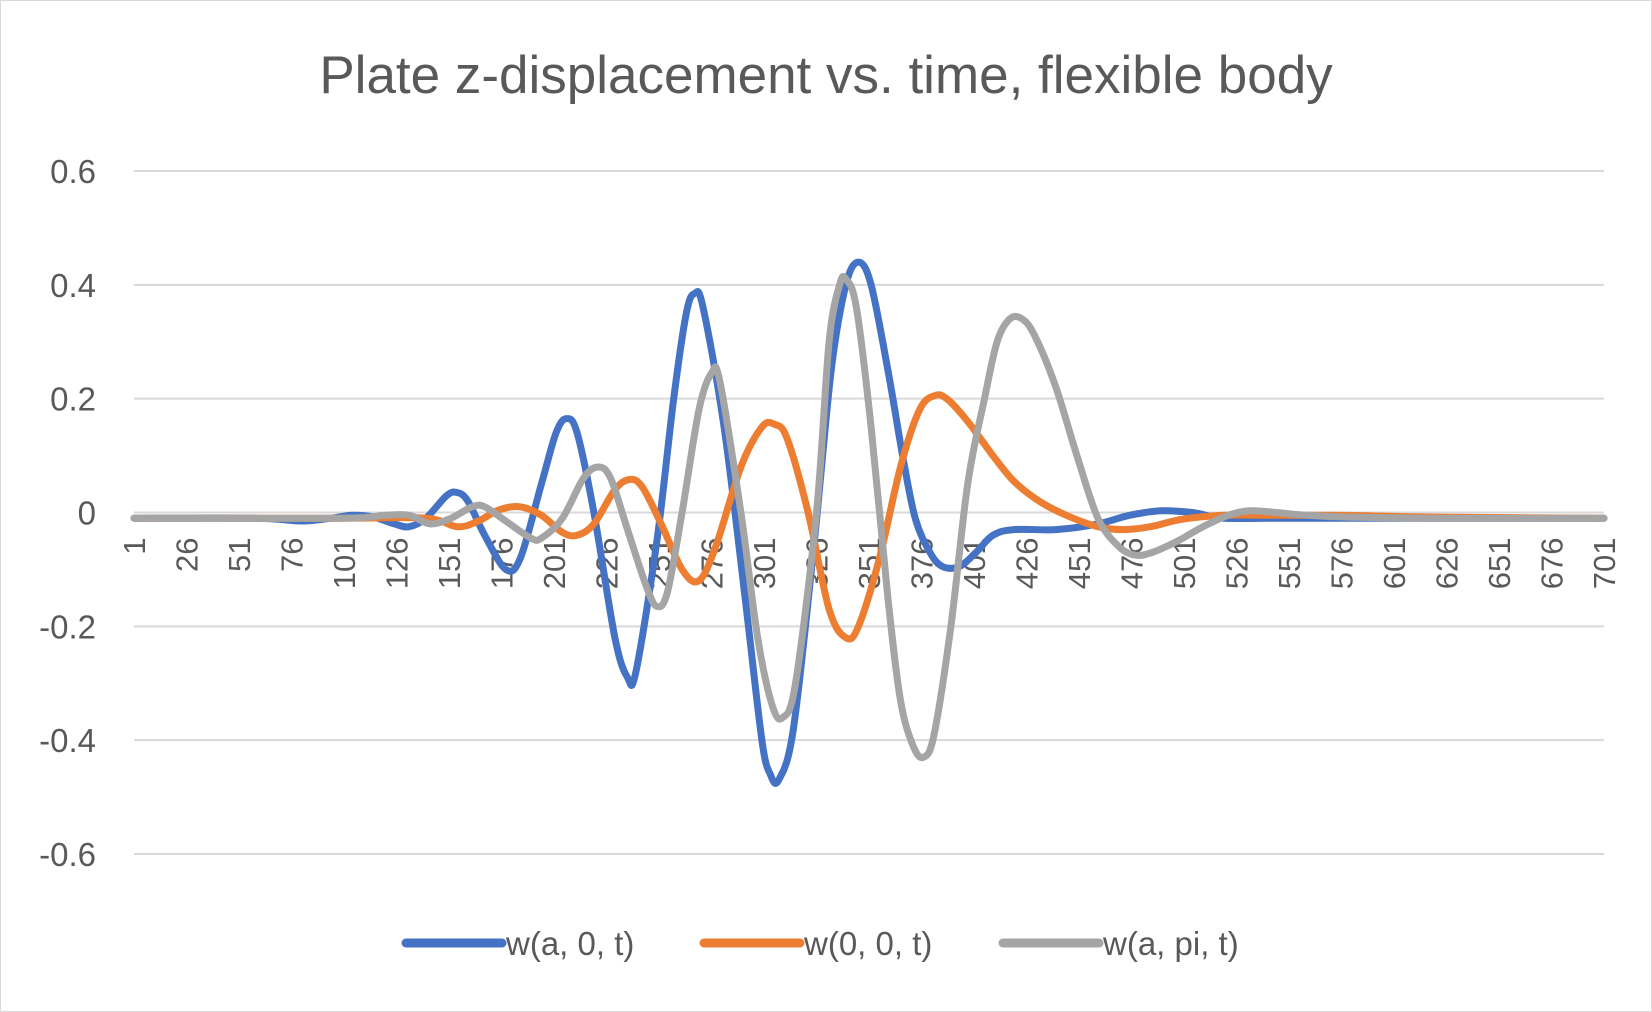 This screenshot has width=1652, height=1012. What do you see at coordinates (1170, 943) in the screenshot?
I see `legend-label-3: w(a, pi, t)` at bounding box center [1170, 943].